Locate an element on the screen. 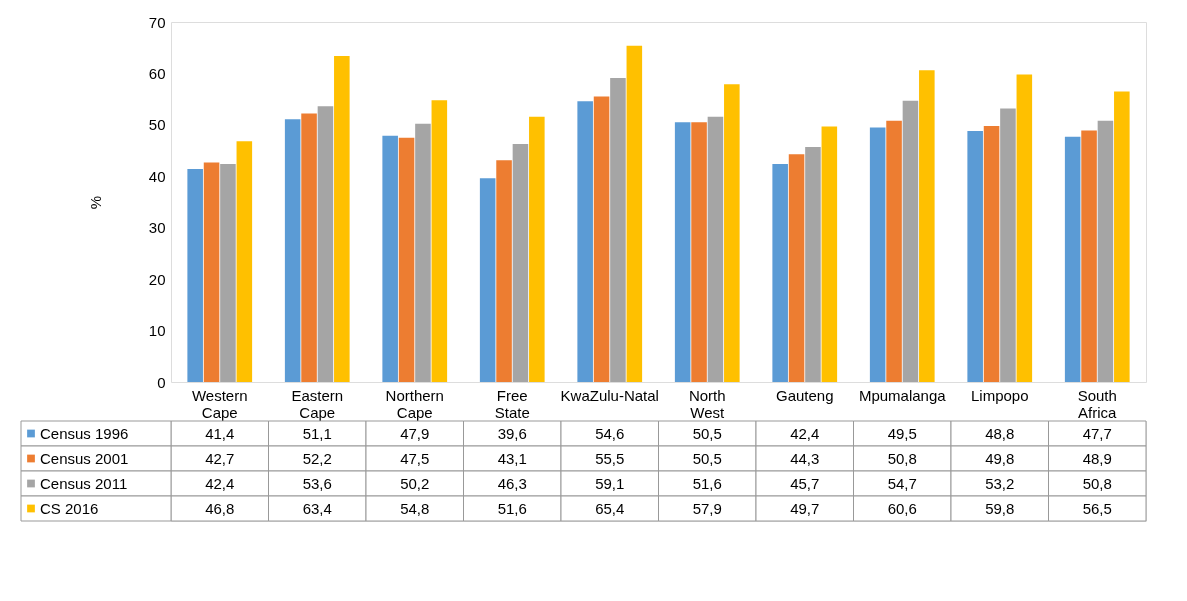 The height and width of the screenshot is (601, 1187). y-tick-label: 70 is located at coordinates (157, 22).